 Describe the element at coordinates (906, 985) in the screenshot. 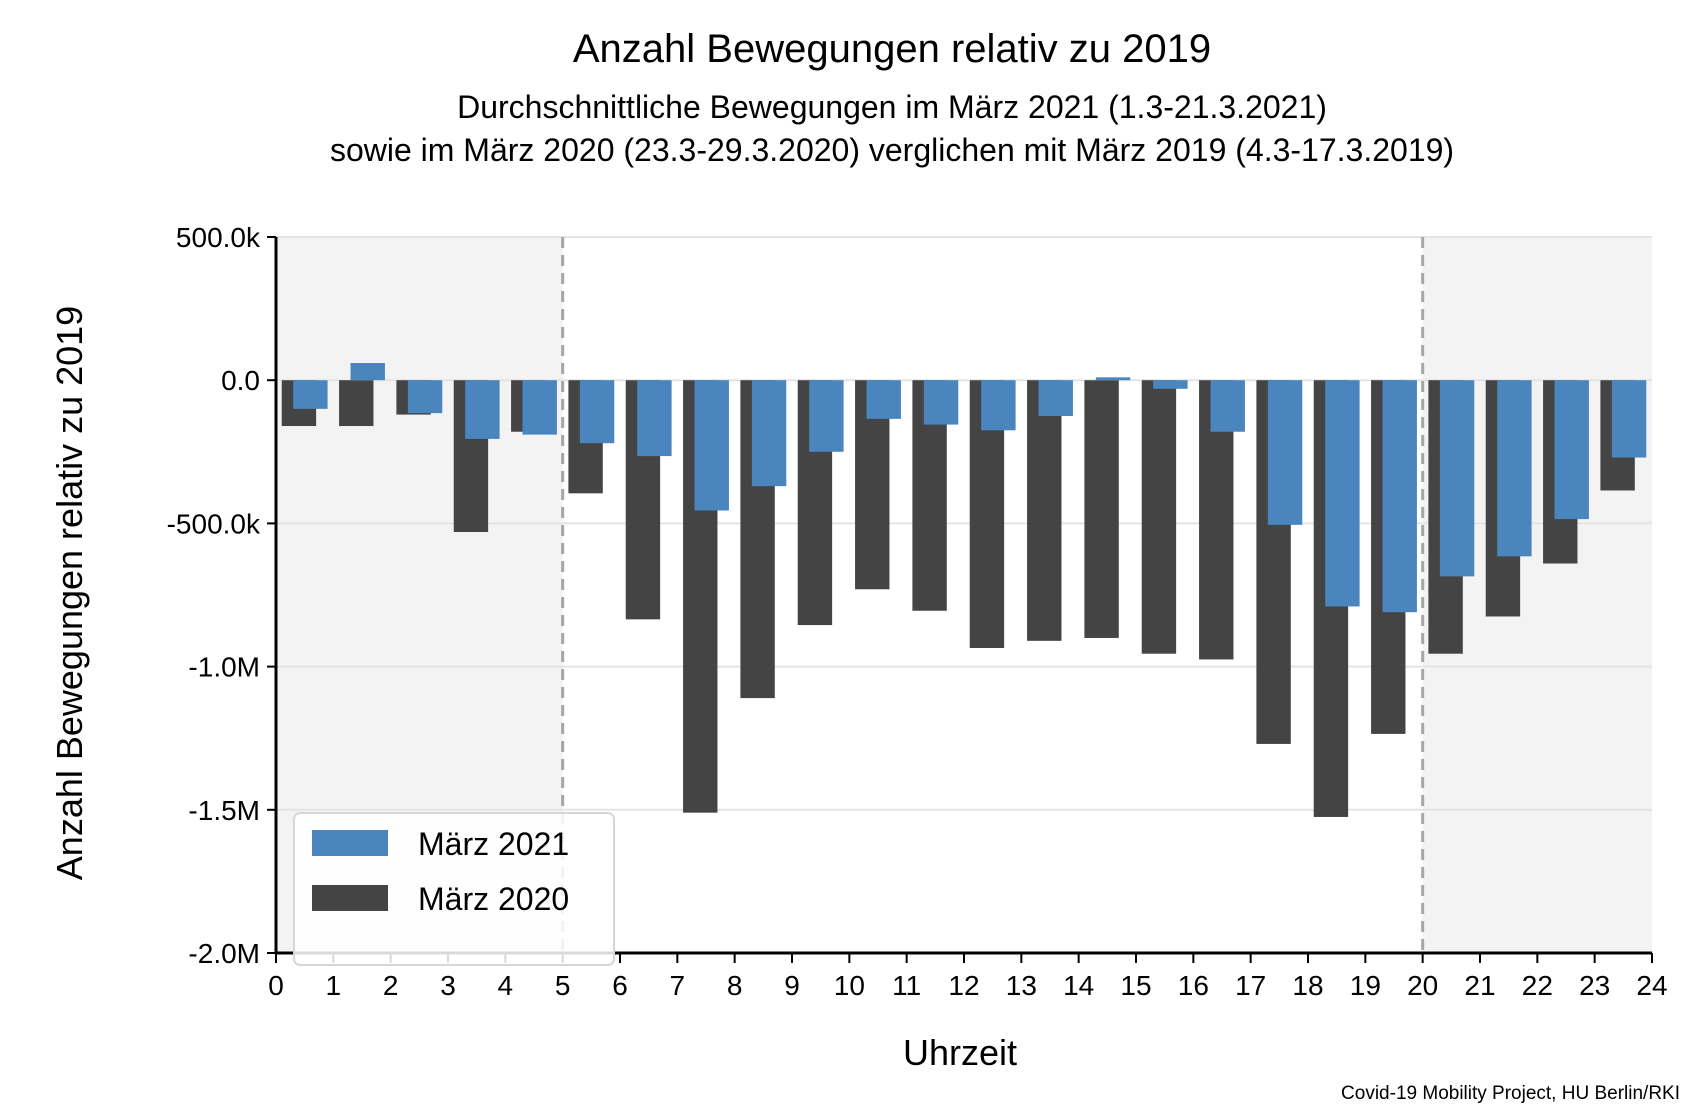

I see `x-tick-label: 11` at that location.